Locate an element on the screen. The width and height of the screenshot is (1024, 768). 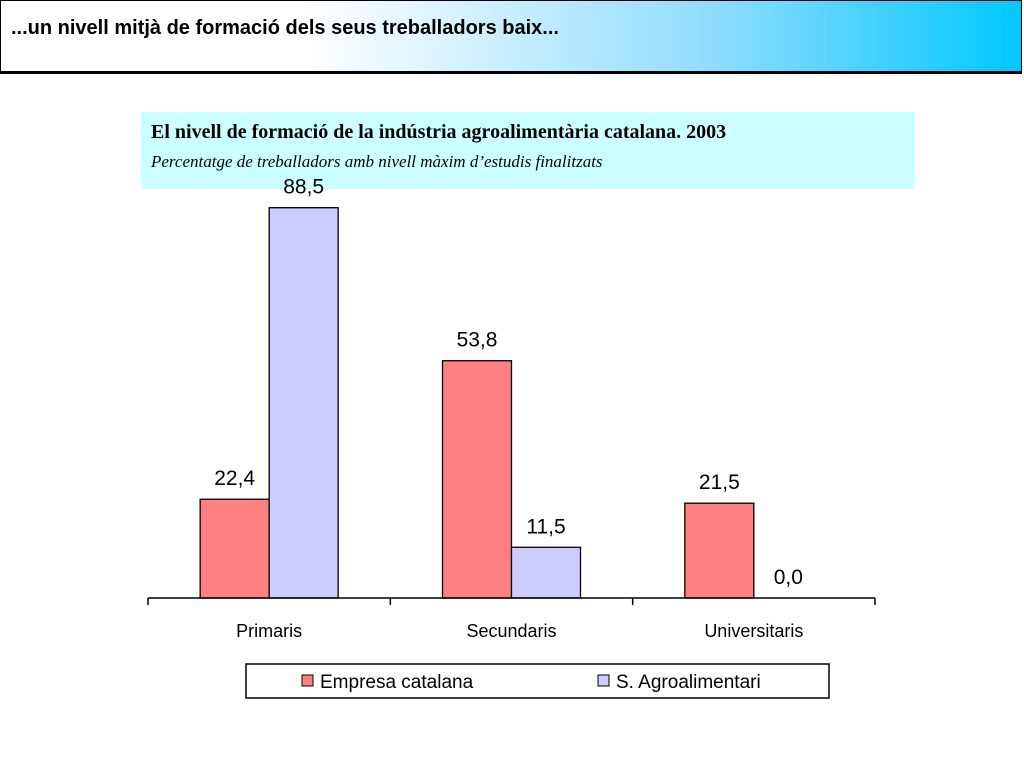
x-tick-label-universitaris: Universitaris is located at coordinates (753, 631).